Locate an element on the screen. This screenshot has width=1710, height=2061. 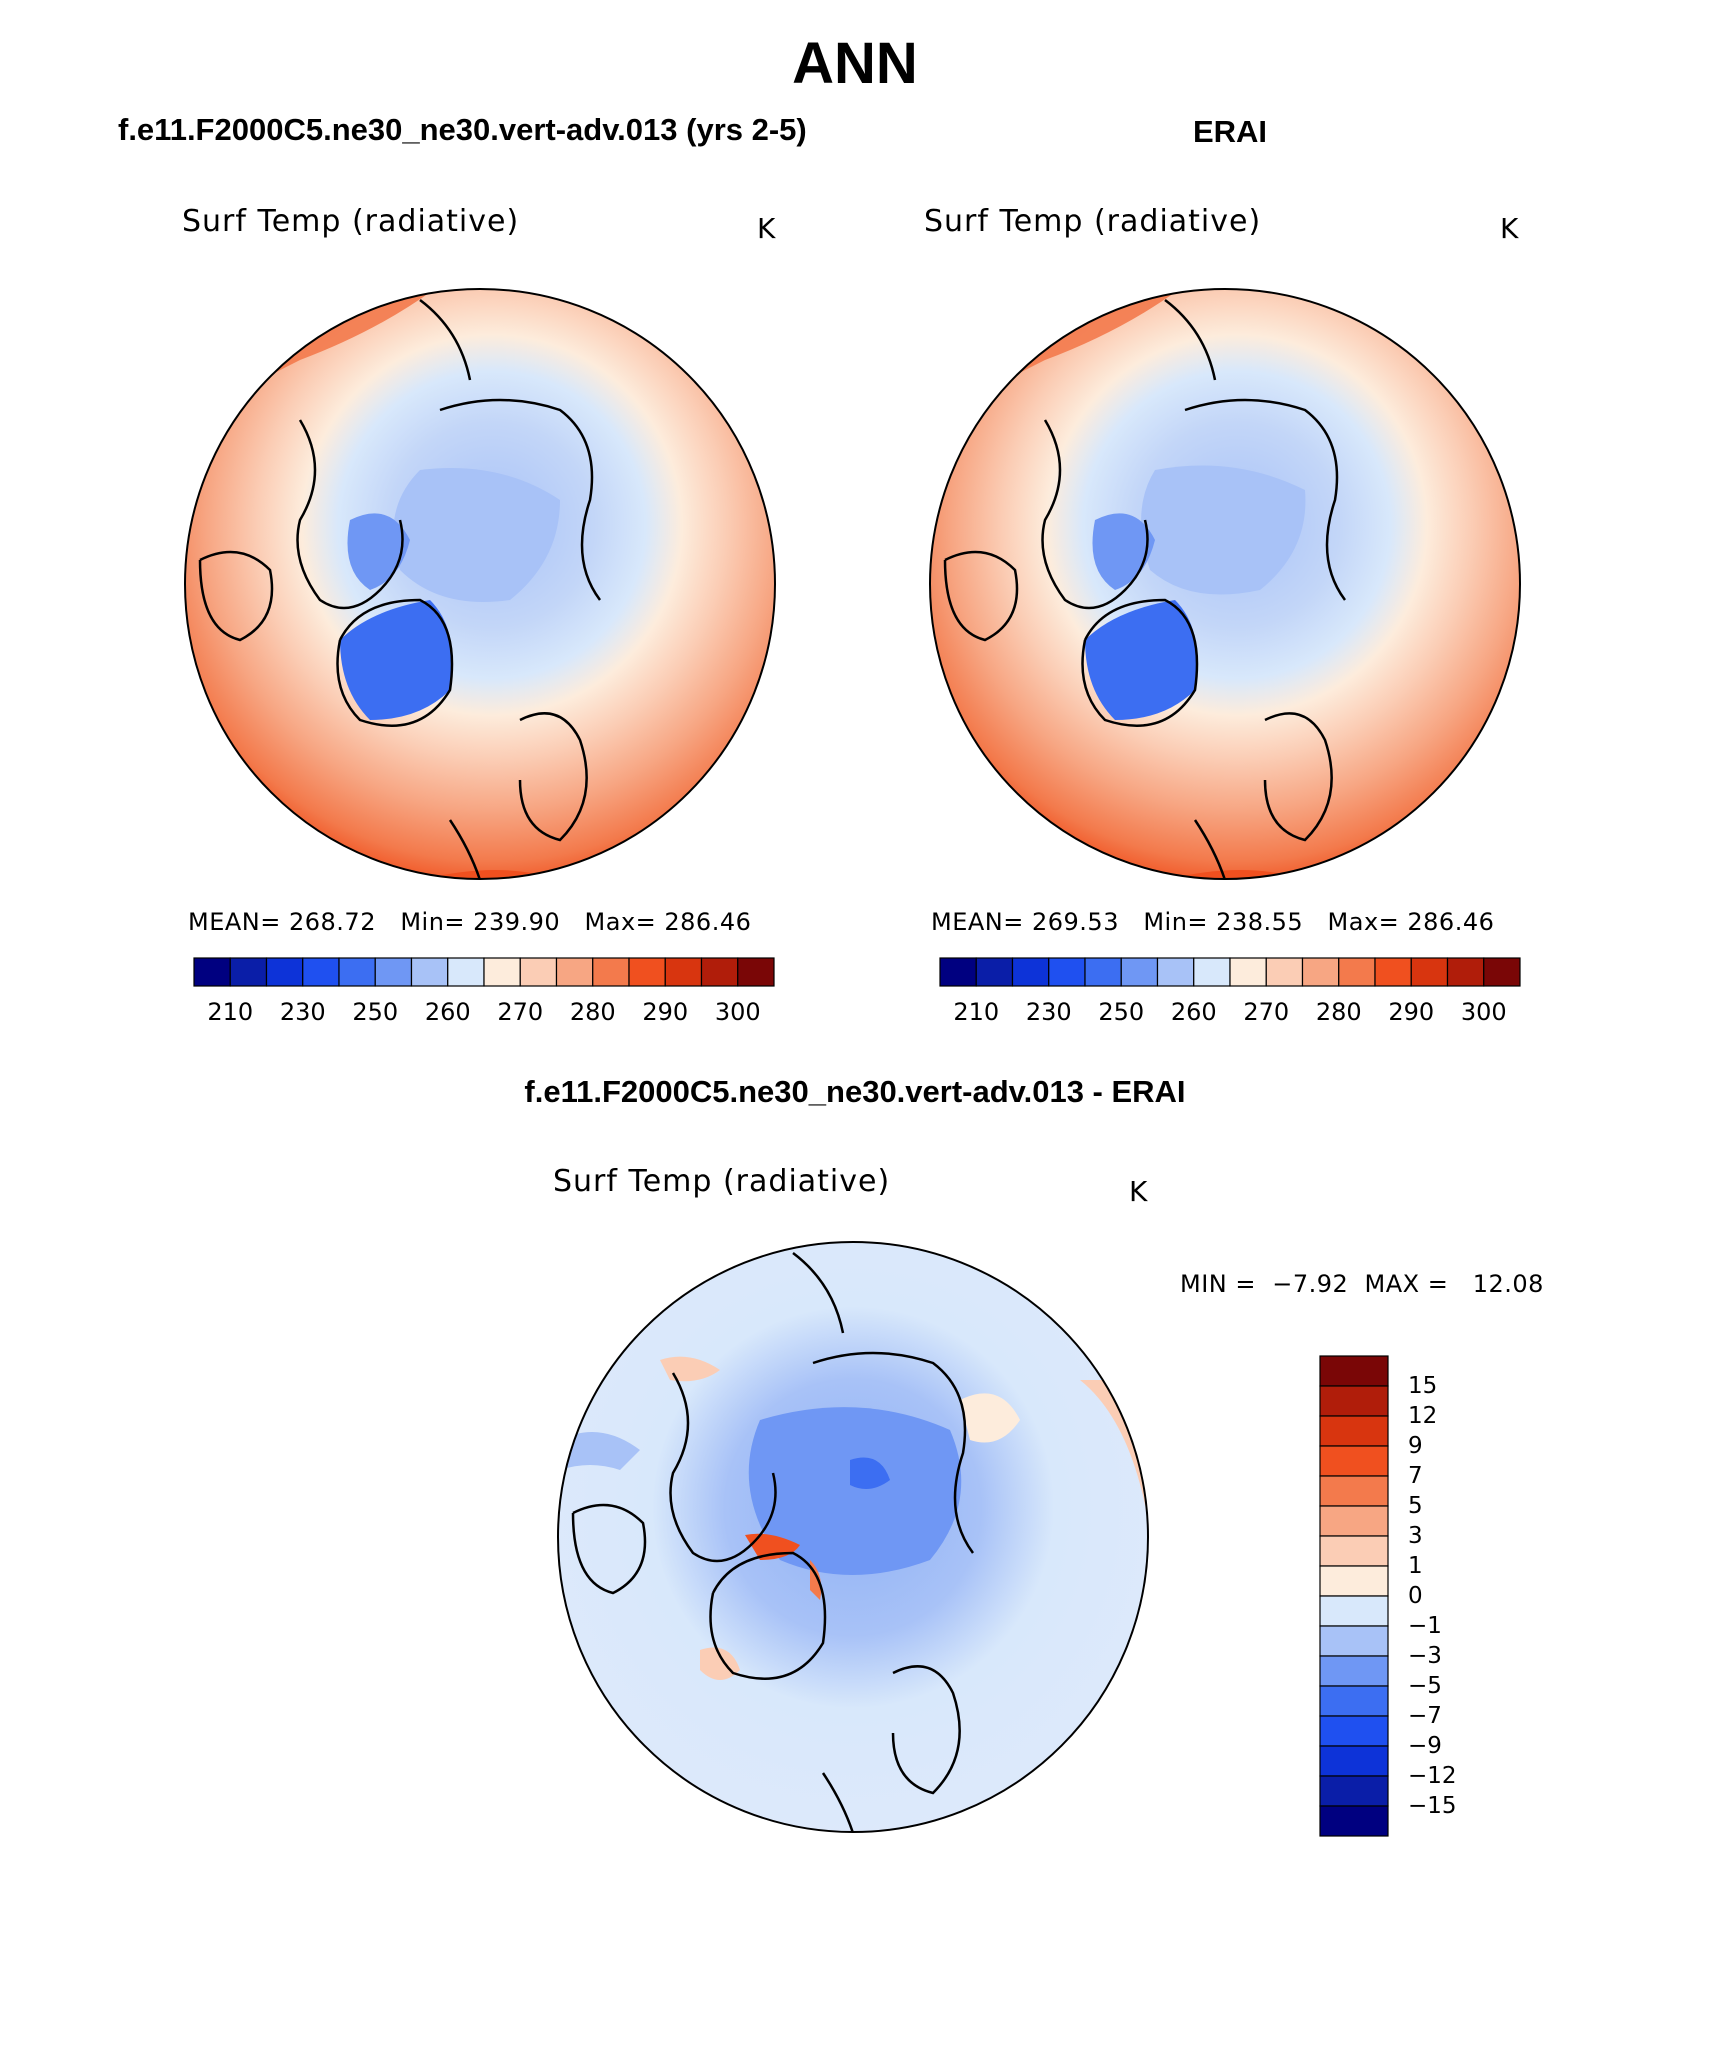
variable-label-diff: Surf Temp (radiative) is located at coordinates (722, 1181).